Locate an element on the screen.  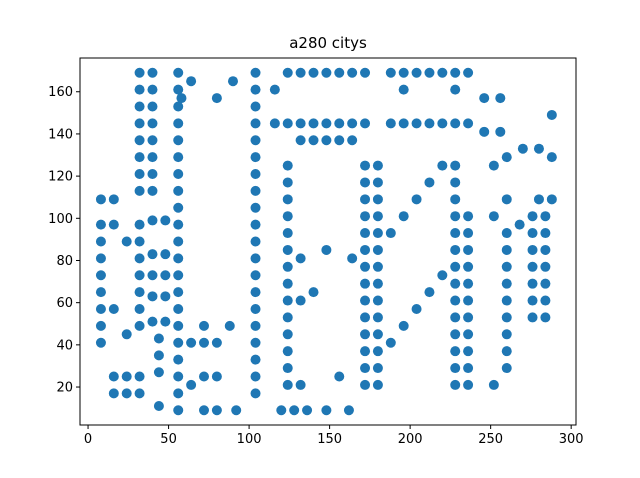
y-tick-label: 100 is located at coordinates (60, 219).